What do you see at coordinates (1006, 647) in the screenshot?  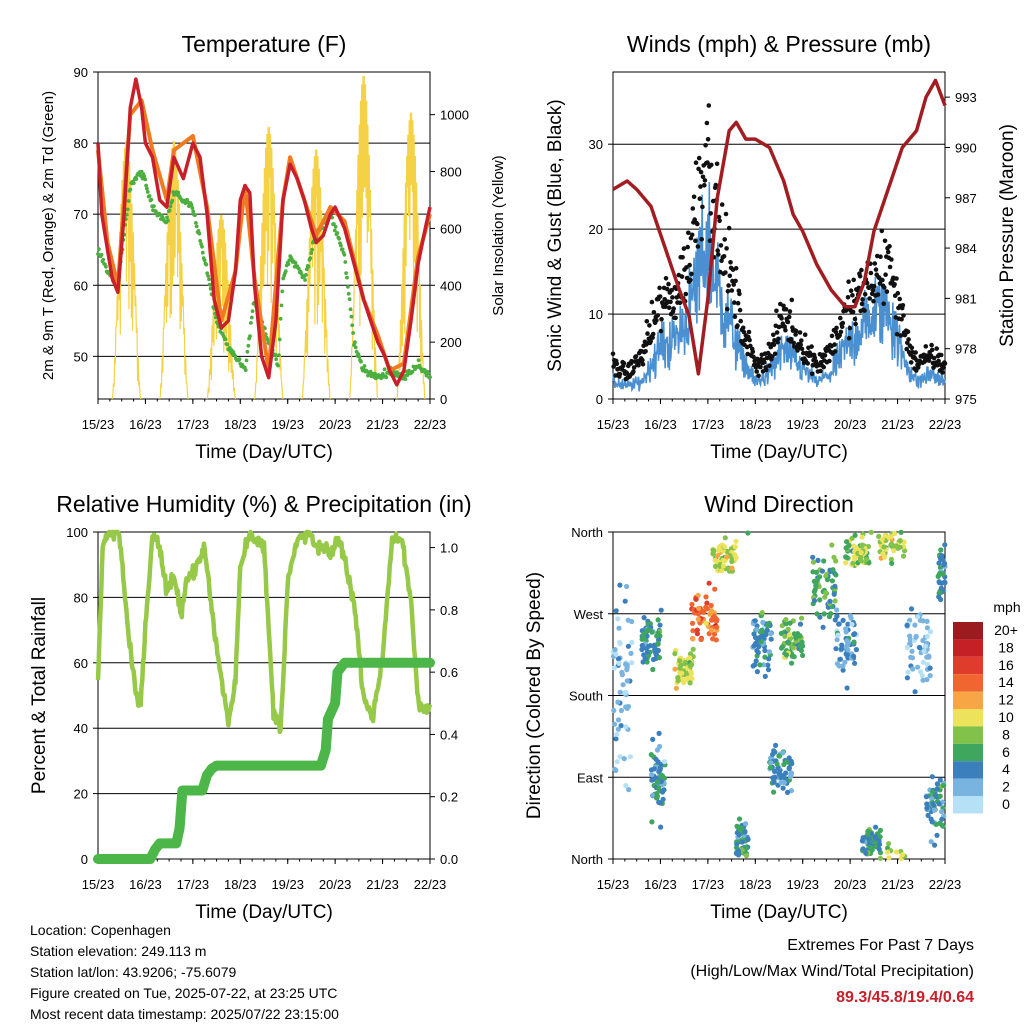 I see `colorbar-label: 18` at bounding box center [1006, 647].